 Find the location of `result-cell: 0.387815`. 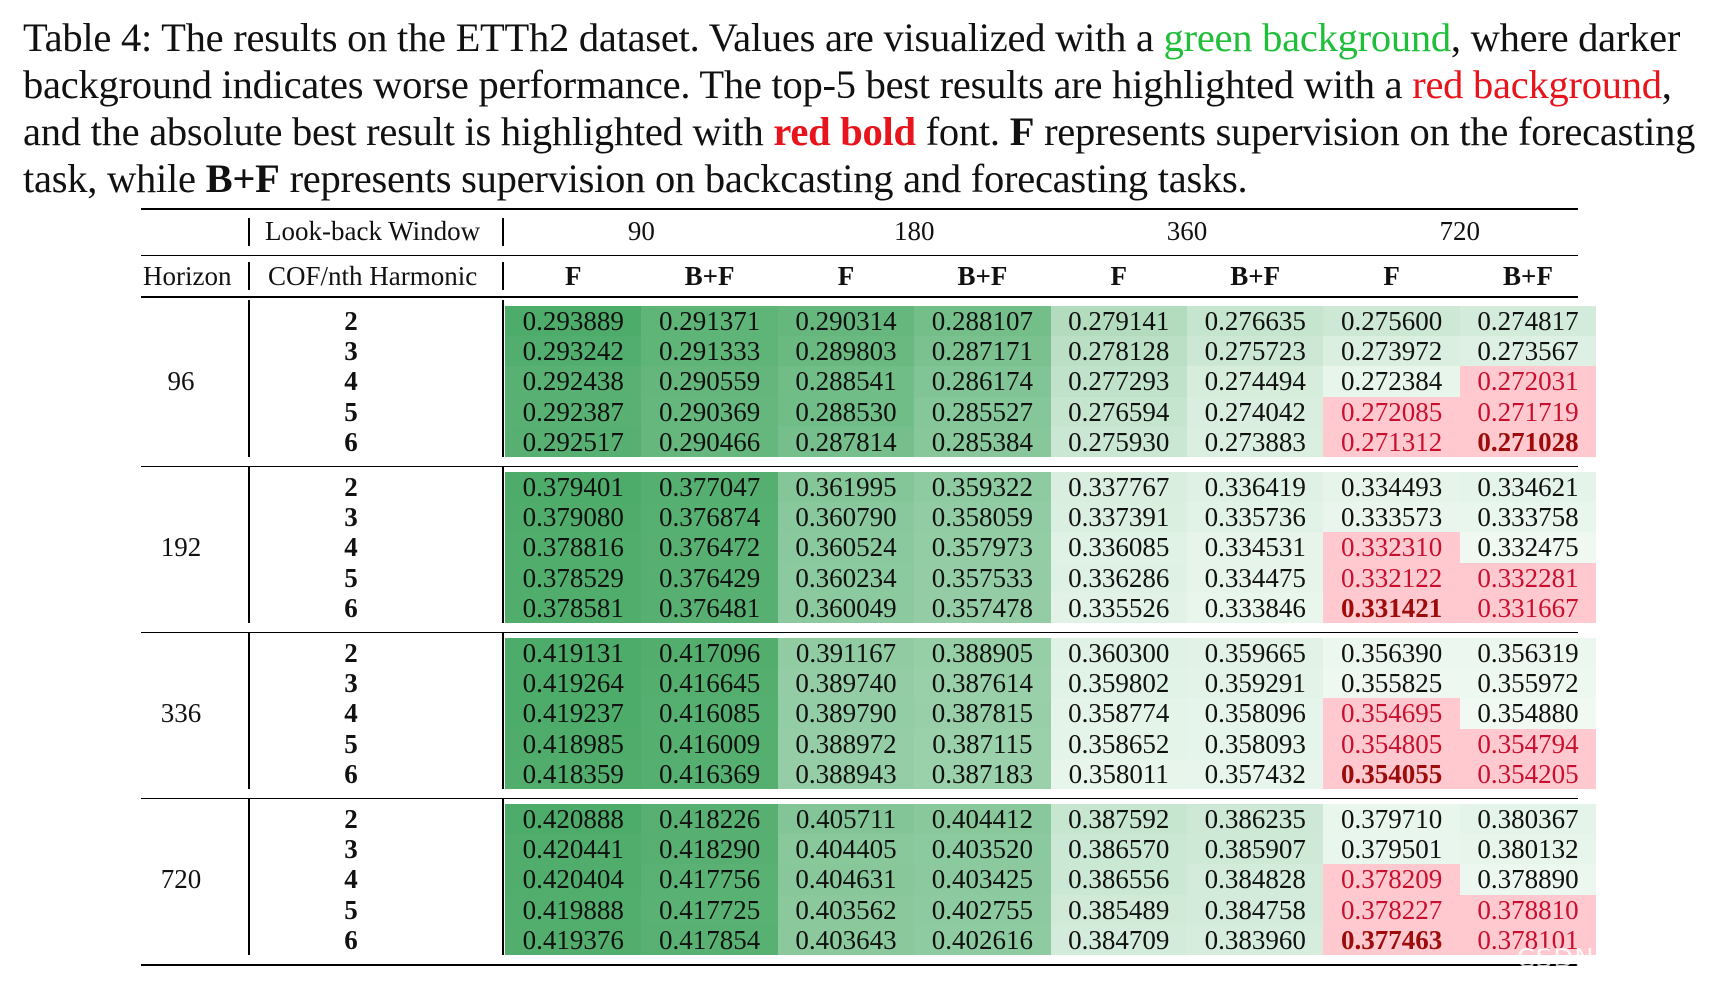

result-cell: 0.387815 is located at coordinates (982, 713).